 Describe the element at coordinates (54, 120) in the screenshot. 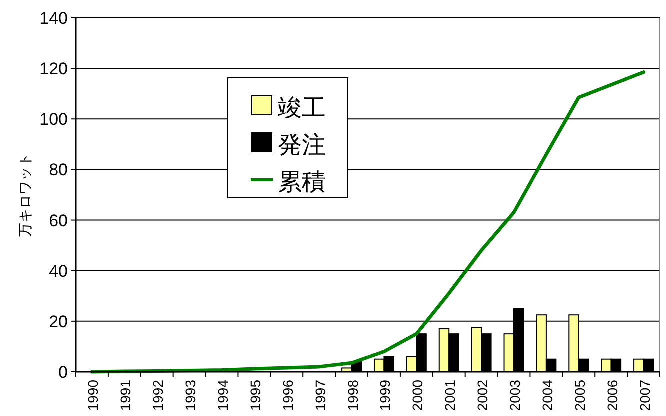

I see `y-tick-label: 100` at that location.